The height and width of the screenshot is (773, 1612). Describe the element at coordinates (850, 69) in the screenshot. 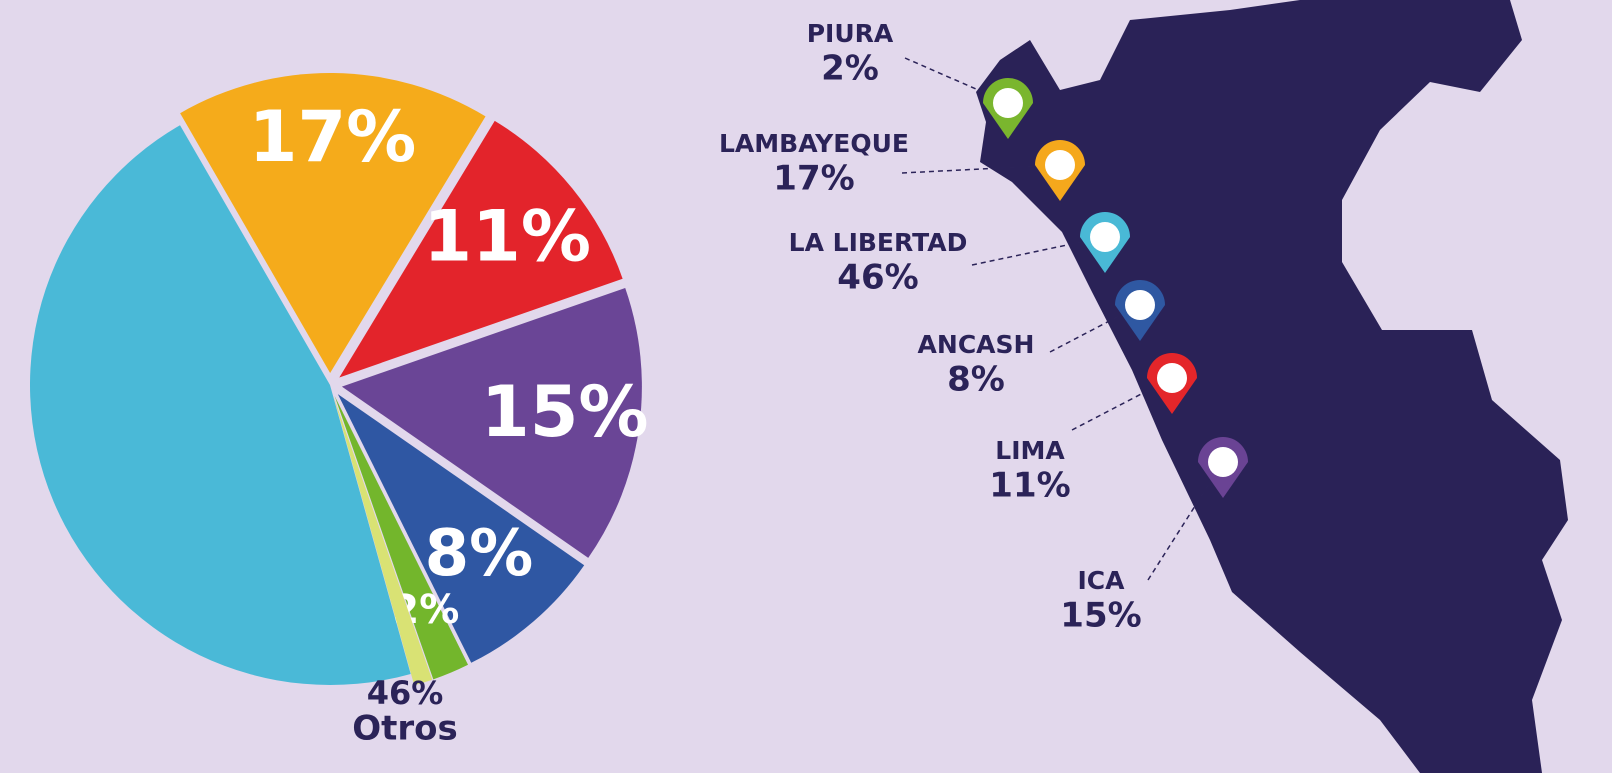

I see `region-value: 2%` at that location.